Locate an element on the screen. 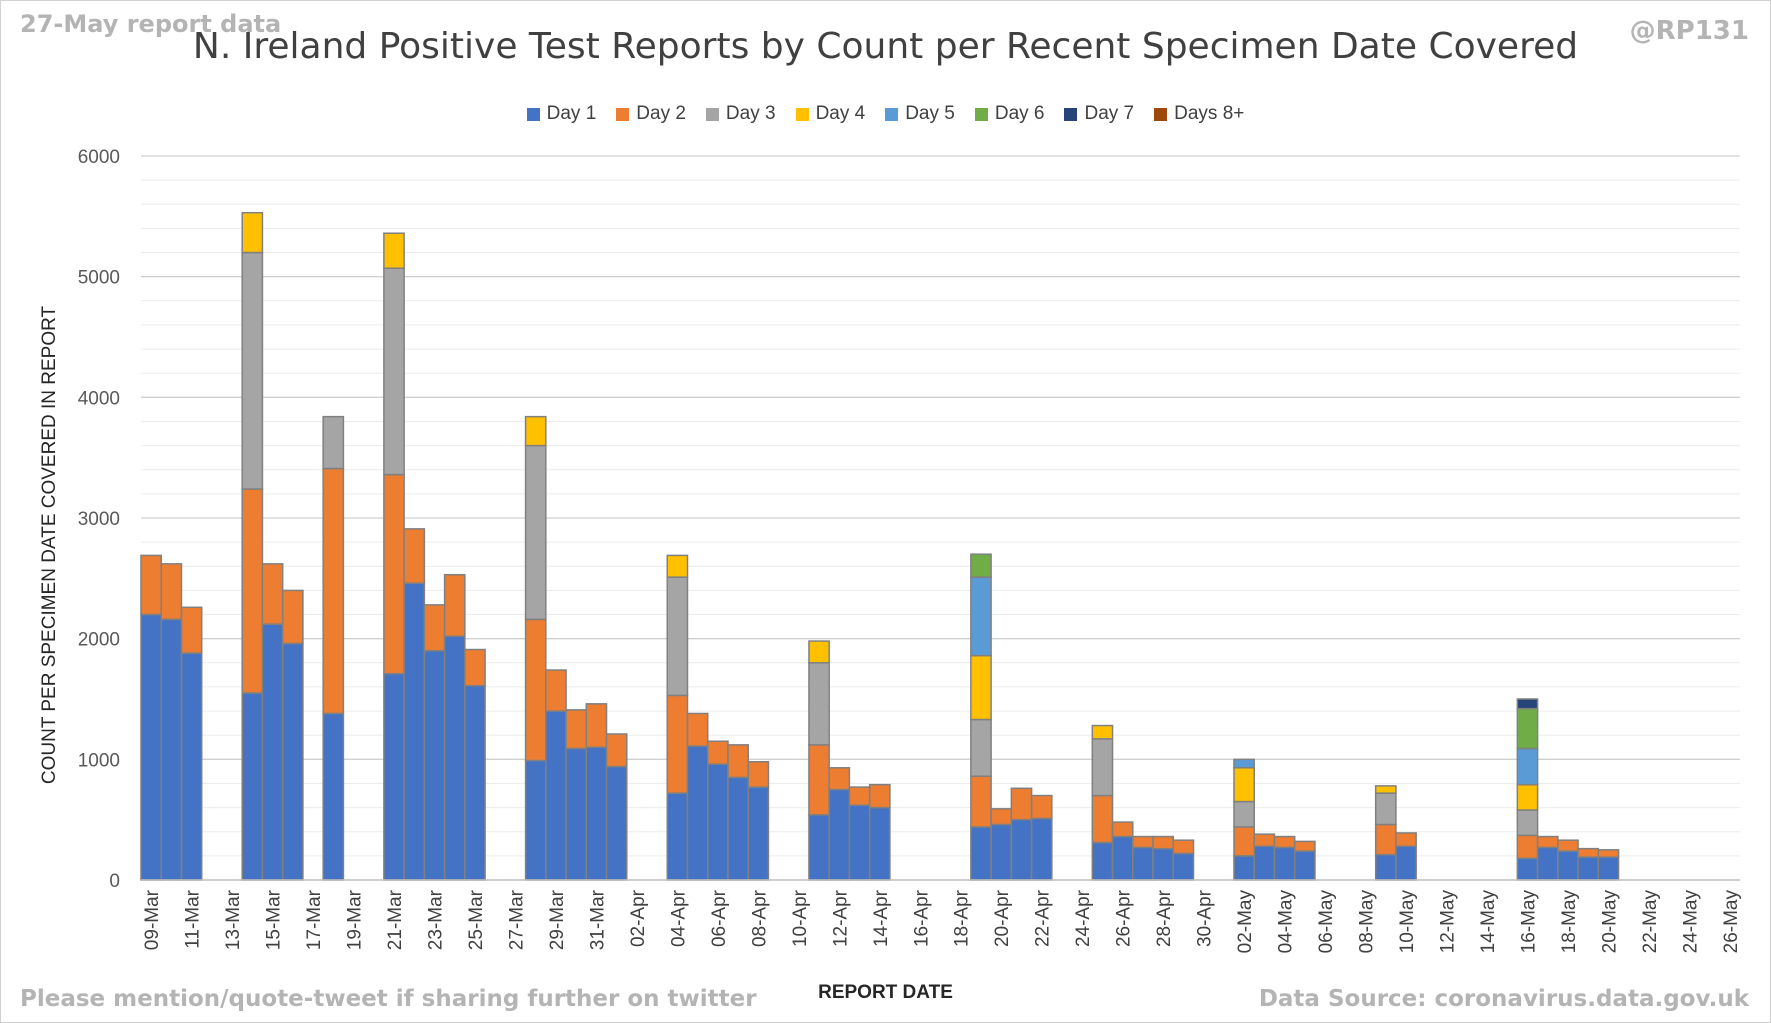 The height and width of the screenshot is (1023, 1771). x-tick-label: 10-May is located at coordinates (1407, 922).